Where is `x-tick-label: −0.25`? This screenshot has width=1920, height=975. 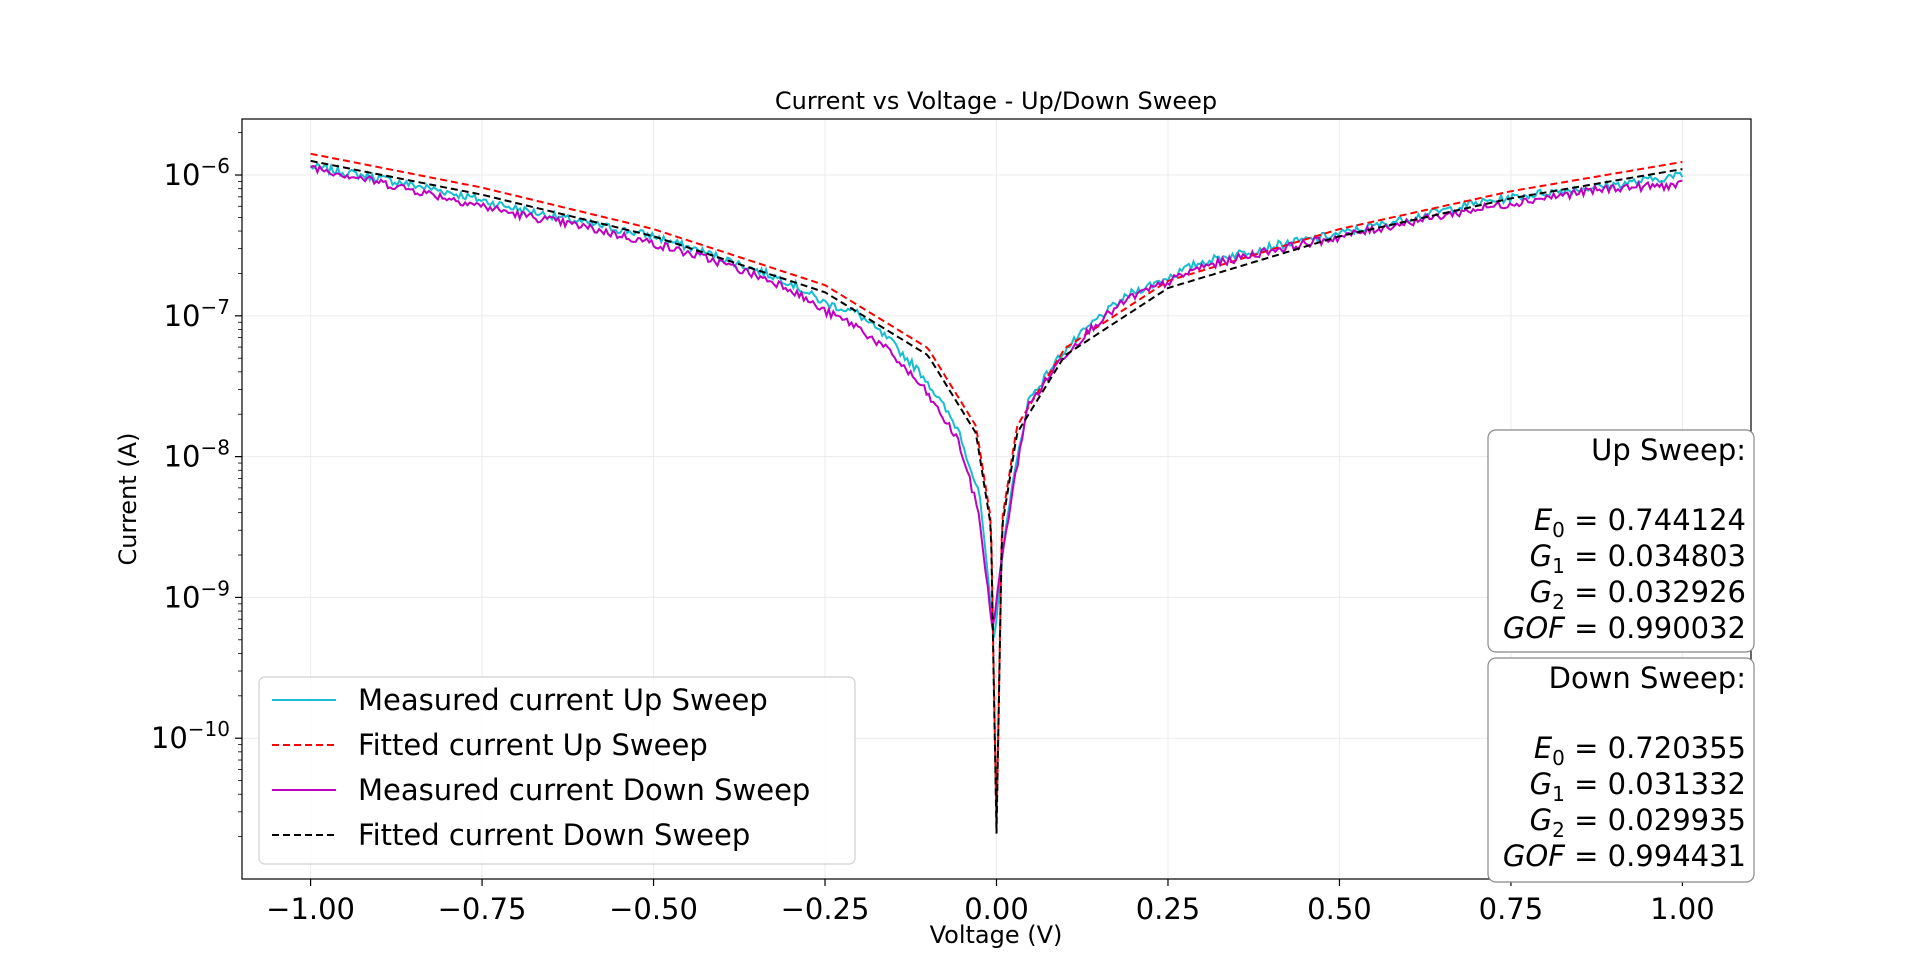 x-tick-label: −0.25 is located at coordinates (825, 909).